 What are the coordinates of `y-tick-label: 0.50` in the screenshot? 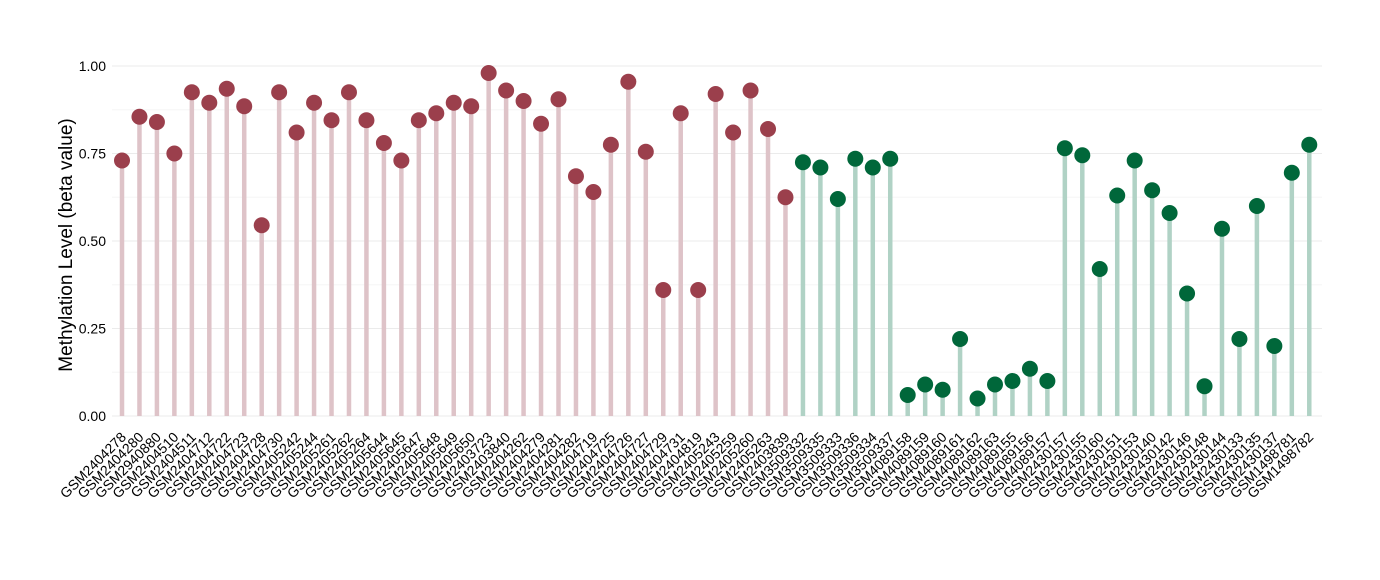 It's located at (92, 241).